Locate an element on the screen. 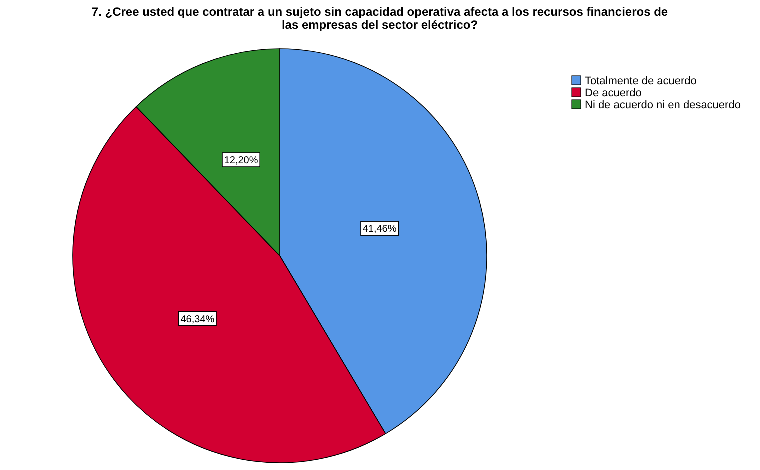 Image resolution: width=760 pixels, height=470 pixels. legend-label: De acuerdo is located at coordinates (613, 94).